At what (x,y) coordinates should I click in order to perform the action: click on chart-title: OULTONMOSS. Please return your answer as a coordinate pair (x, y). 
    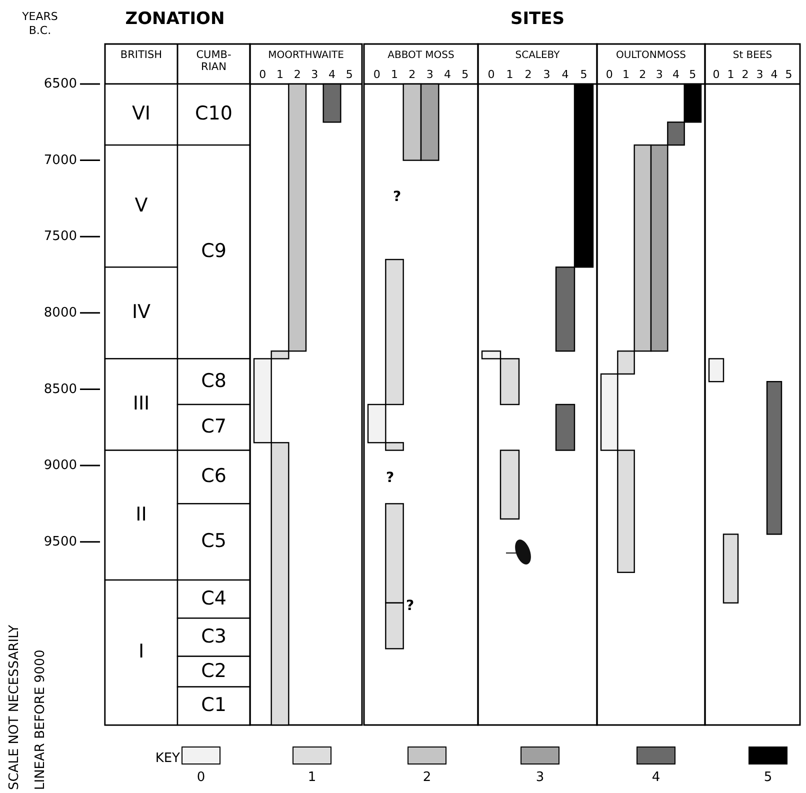
    Looking at the image, I should click on (651, 55).